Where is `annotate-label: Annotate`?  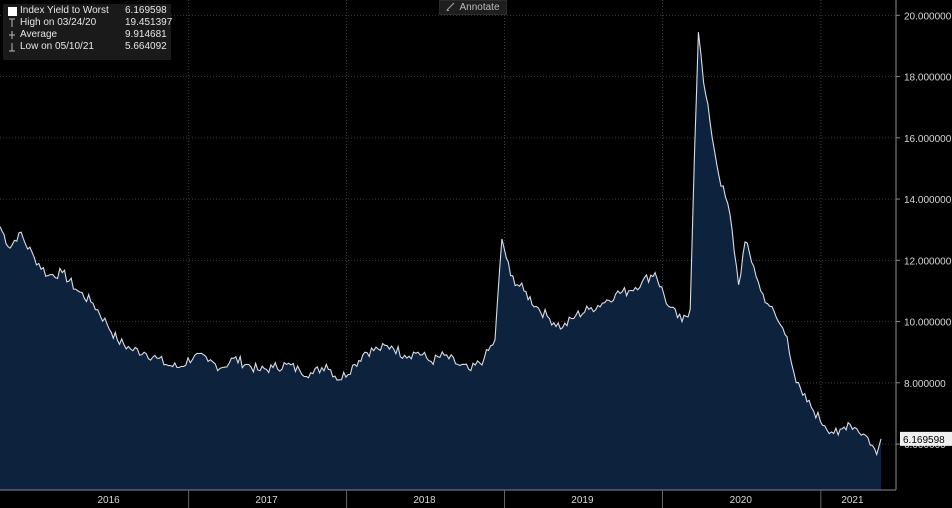 annotate-label: Annotate is located at coordinates (479, 7).